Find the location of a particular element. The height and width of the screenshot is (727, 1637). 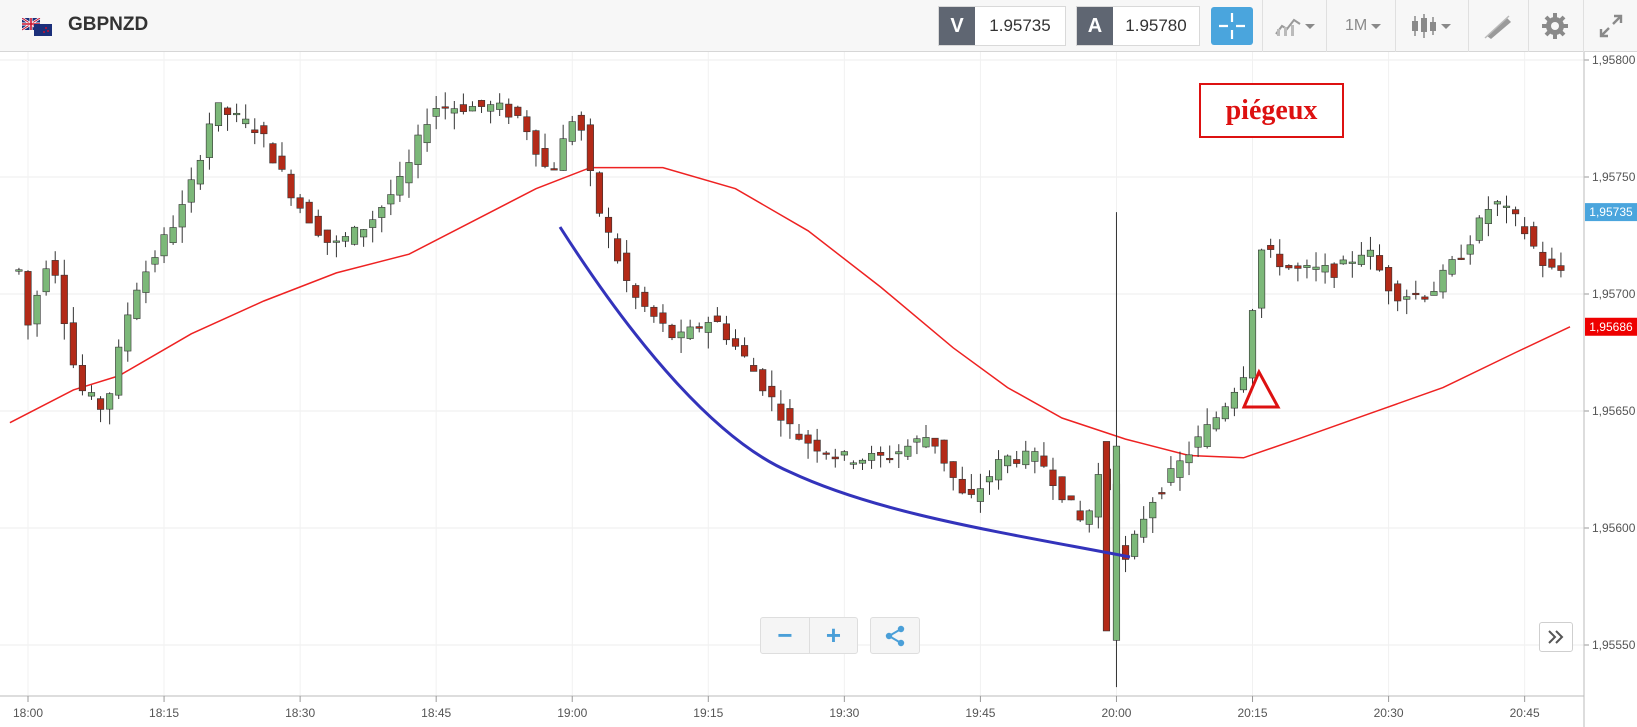

settings-button is located at coordinates (1555, 26).